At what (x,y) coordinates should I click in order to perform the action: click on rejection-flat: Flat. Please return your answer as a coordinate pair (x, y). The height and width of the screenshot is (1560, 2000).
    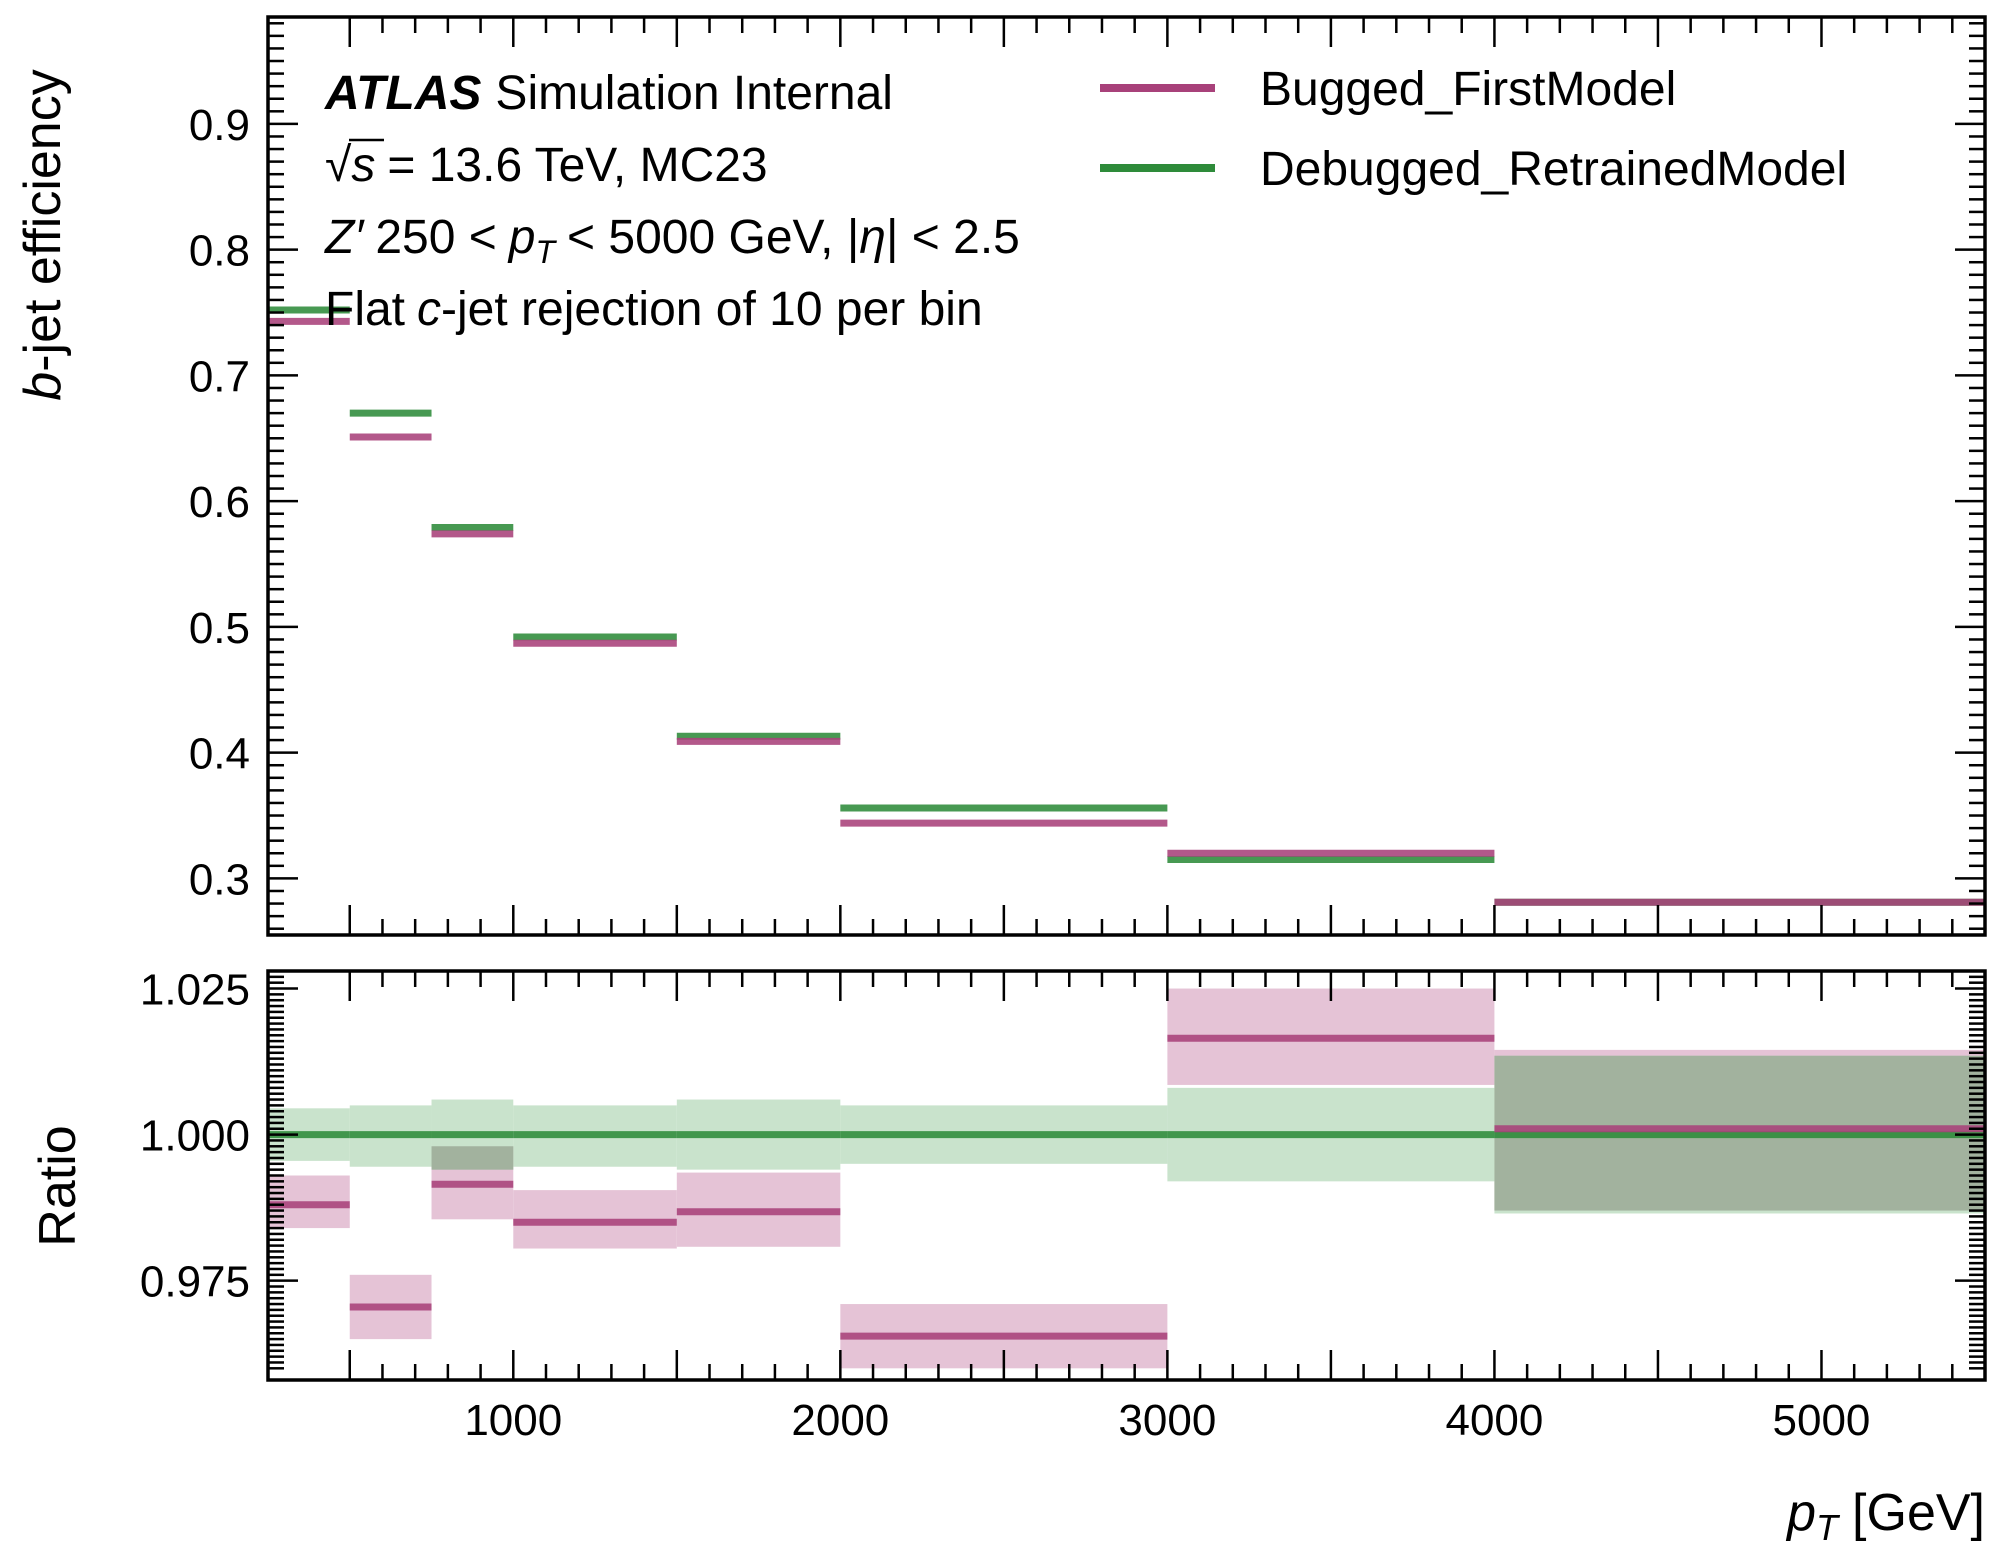
    Looking at the image, I should click on (365, 309).